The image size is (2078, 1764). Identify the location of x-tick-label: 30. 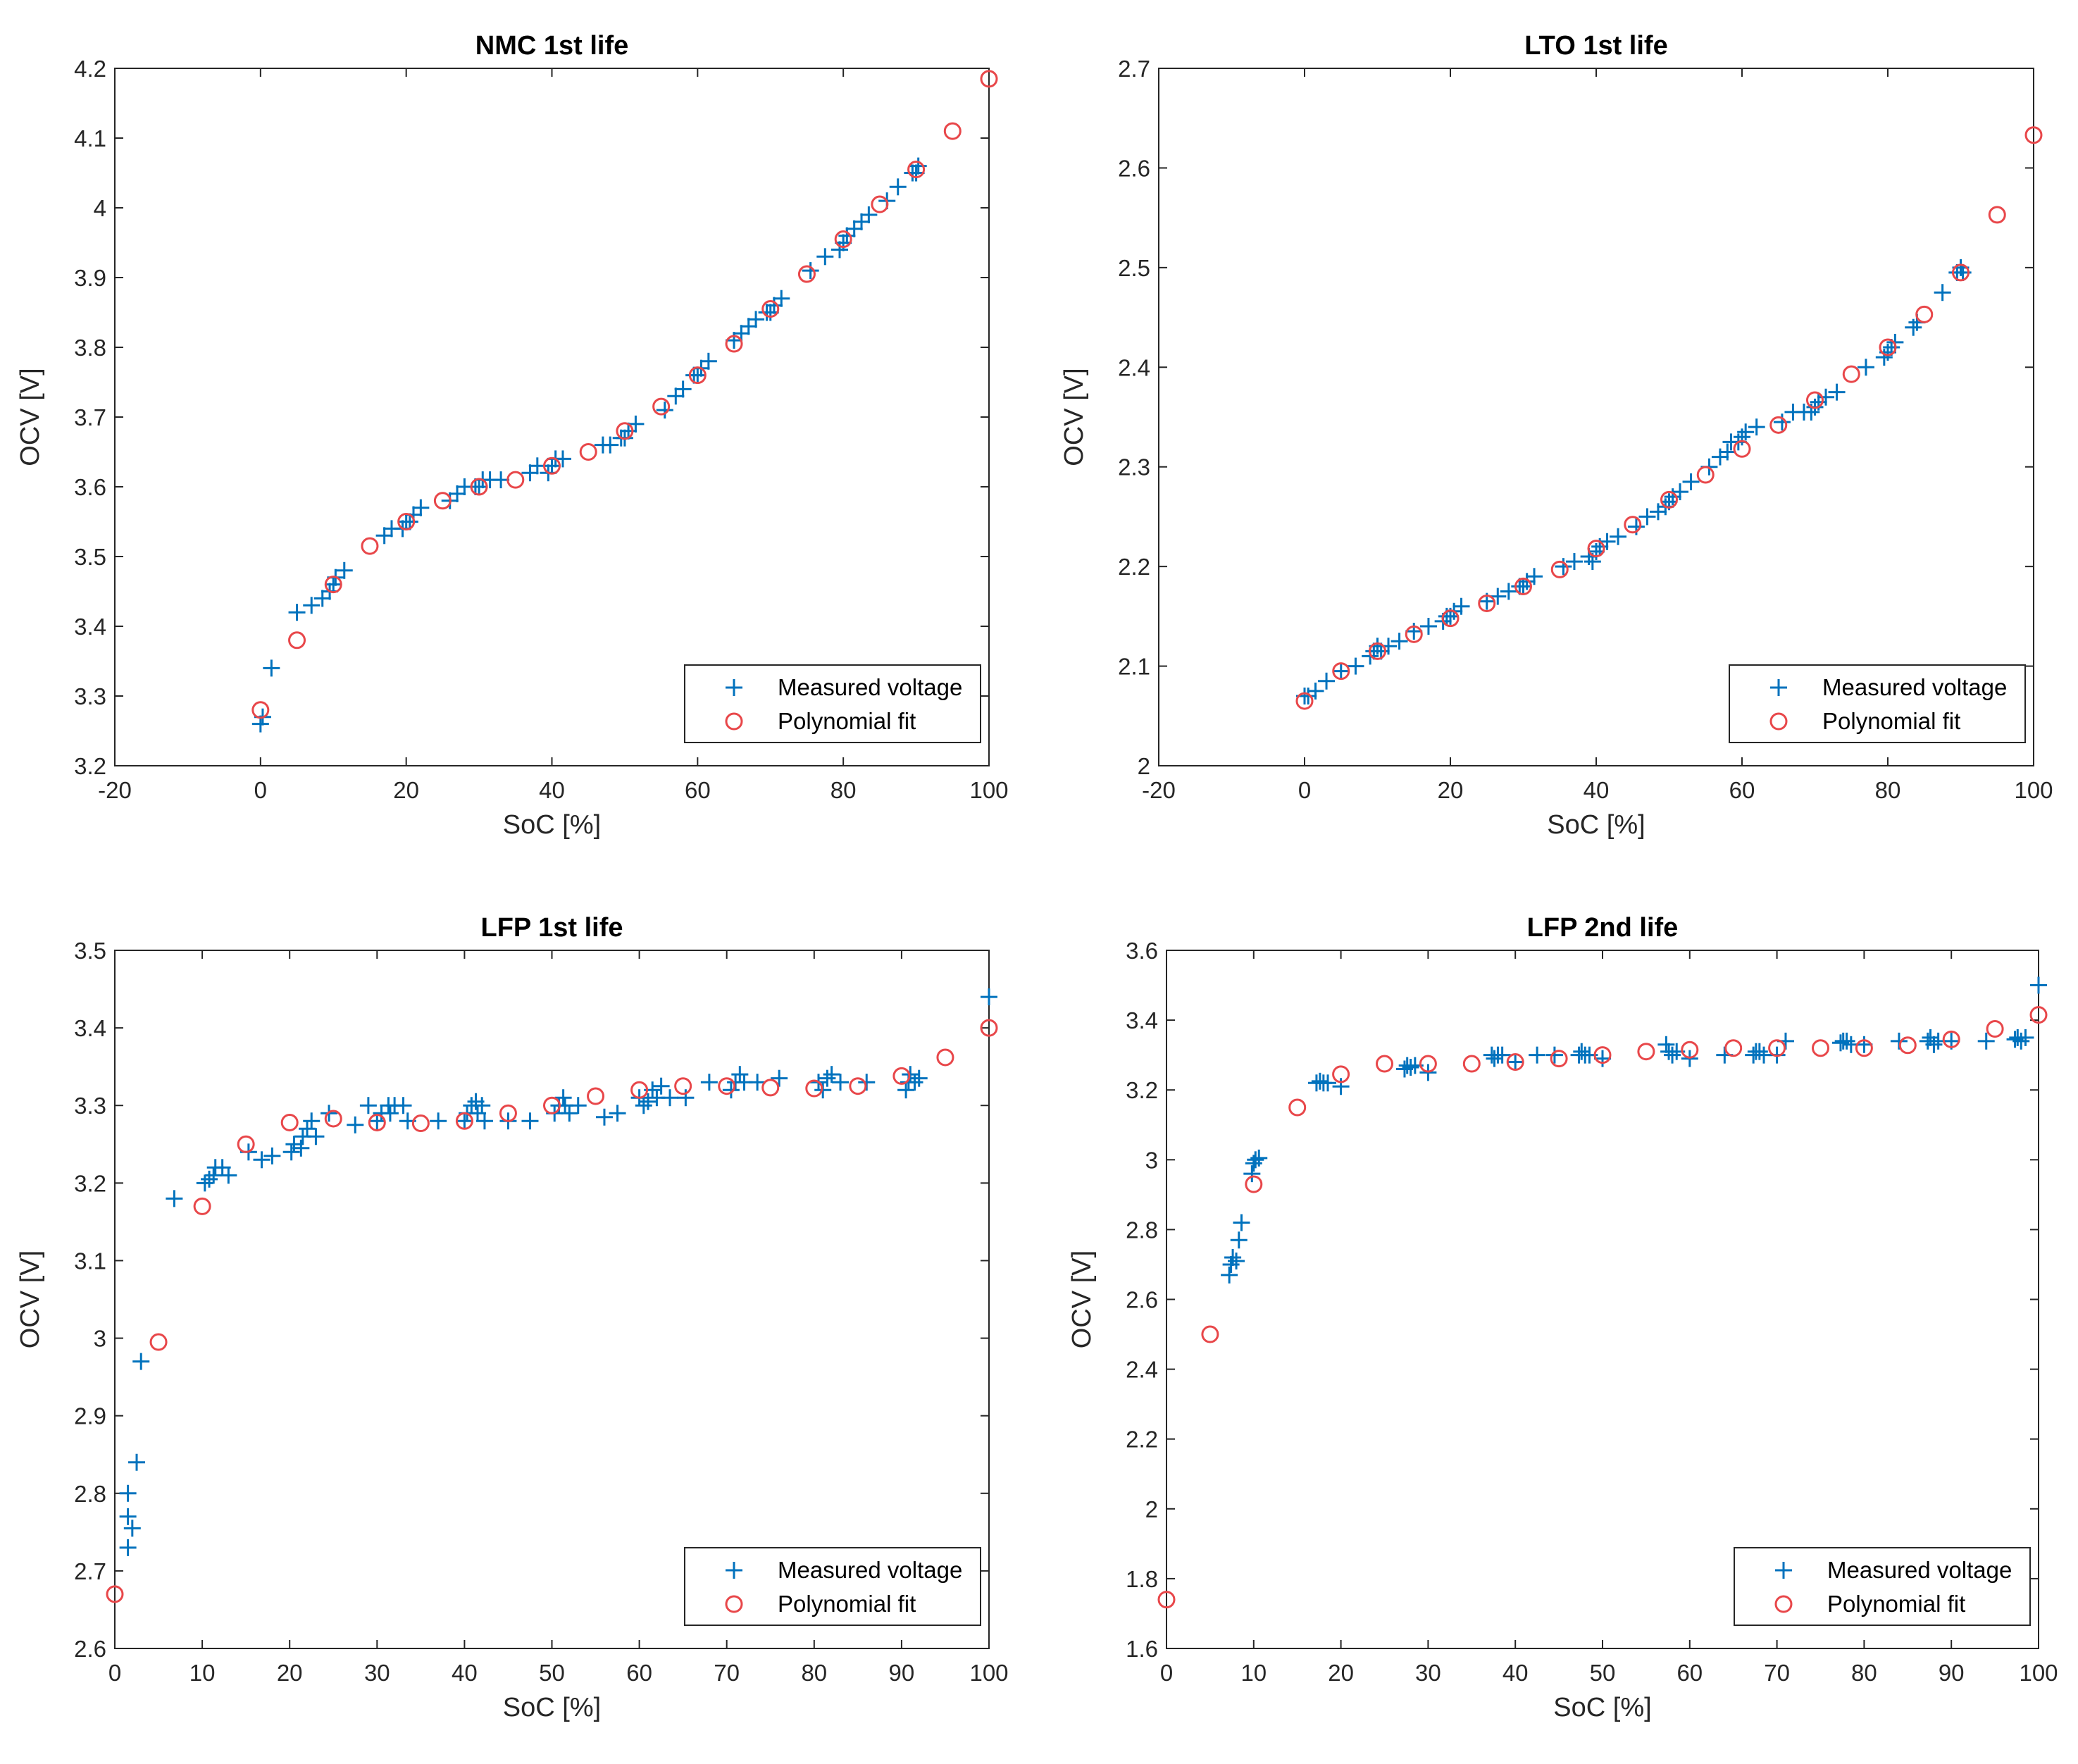
(1428, 1673).